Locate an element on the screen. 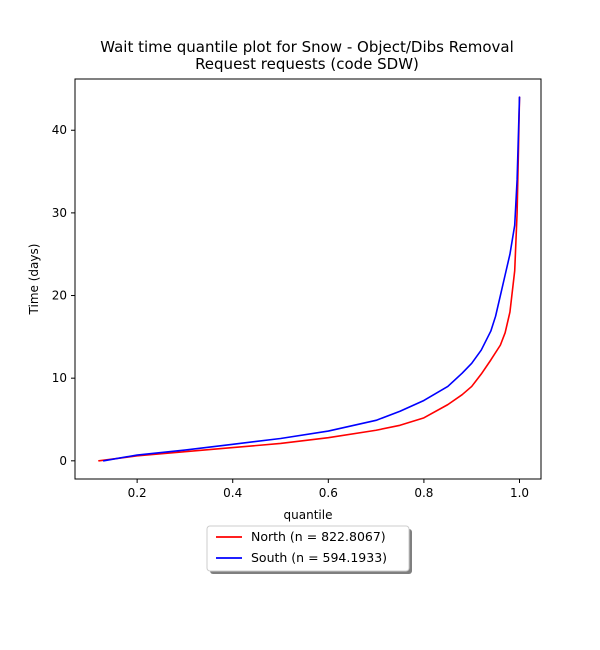 This screenshot has height=650, width=600. y-axis-label: Time (days) is located at coordinates (34, 280).